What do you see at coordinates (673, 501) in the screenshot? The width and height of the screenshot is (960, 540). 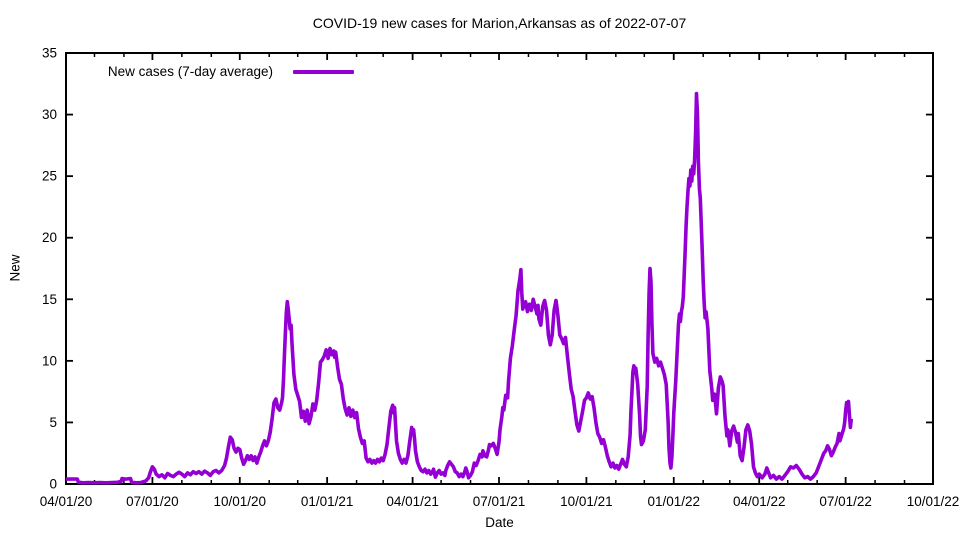 I see `x-tick-label: 01/01/22` at bounding box center [673, 501].